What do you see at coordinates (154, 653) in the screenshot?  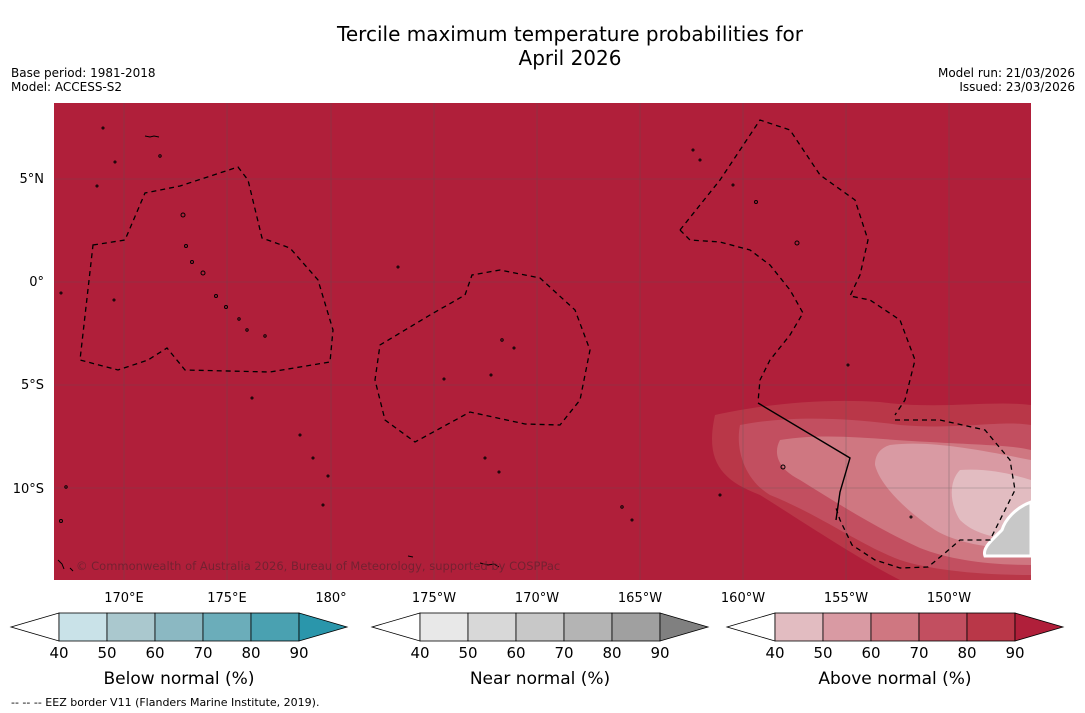 I see `below-tick-60: 60` at bounding box center [154, 653].